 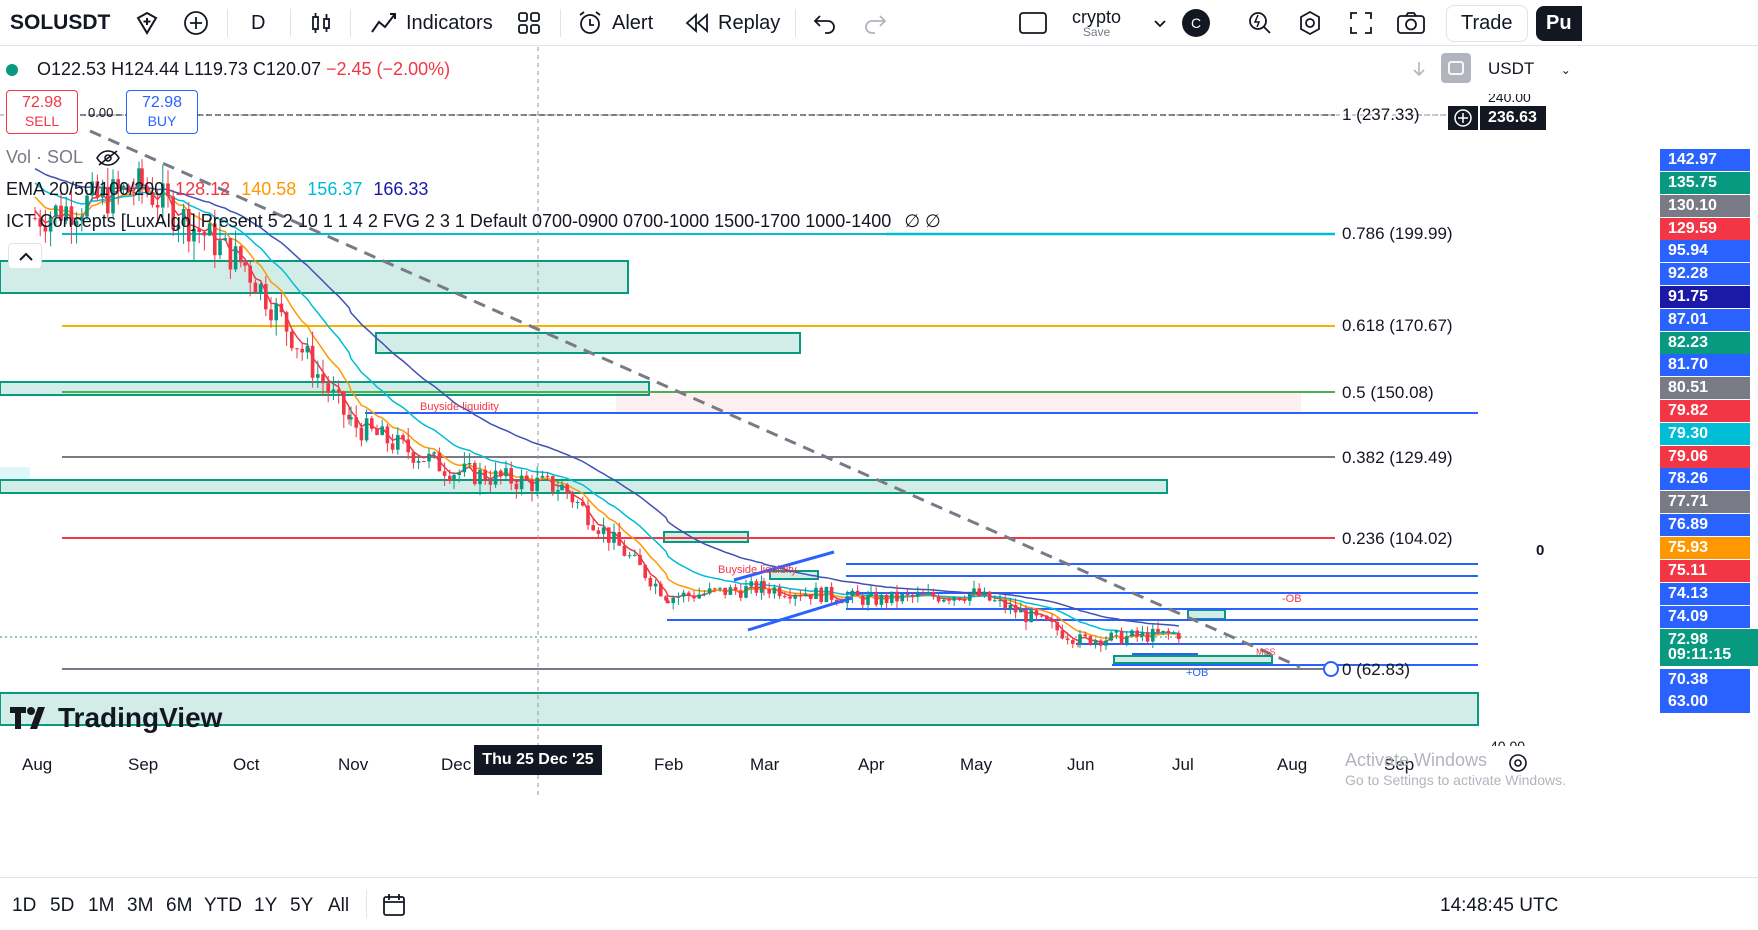 I want to click on alert-button: Alert, so click(x=614, y=23).